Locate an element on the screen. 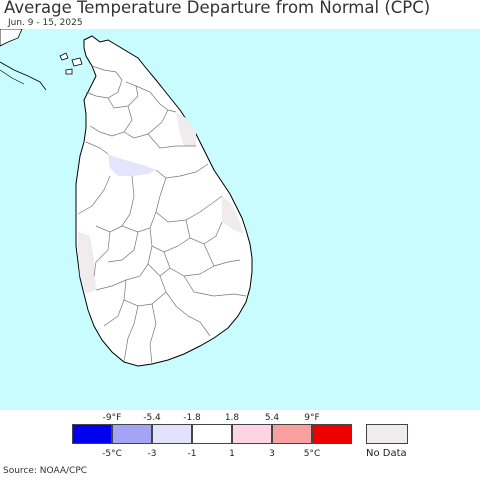 This screenshot has width=480, height=480. legend-f-tick: 9°F is located at coordinates (312, 418).